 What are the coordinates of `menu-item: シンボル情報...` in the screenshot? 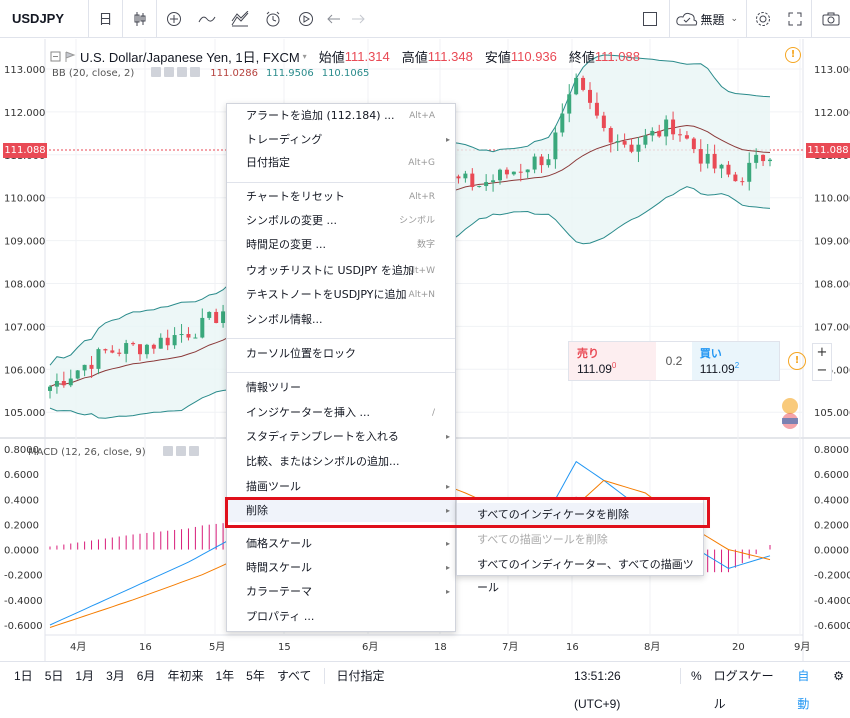 It's located at (341, 320).